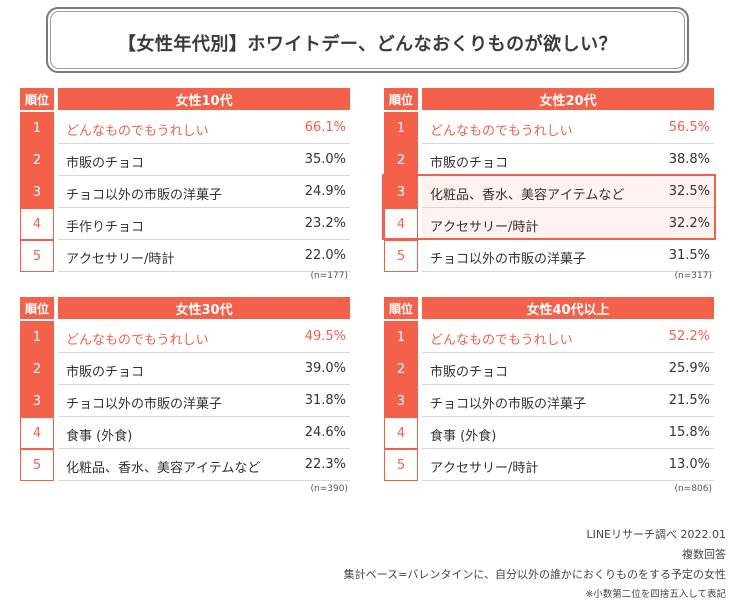 This screenshot has width=750, height=605. I want to click on table-row: 1 どんなものでもうれしい 66.1%, so click(185, 128).